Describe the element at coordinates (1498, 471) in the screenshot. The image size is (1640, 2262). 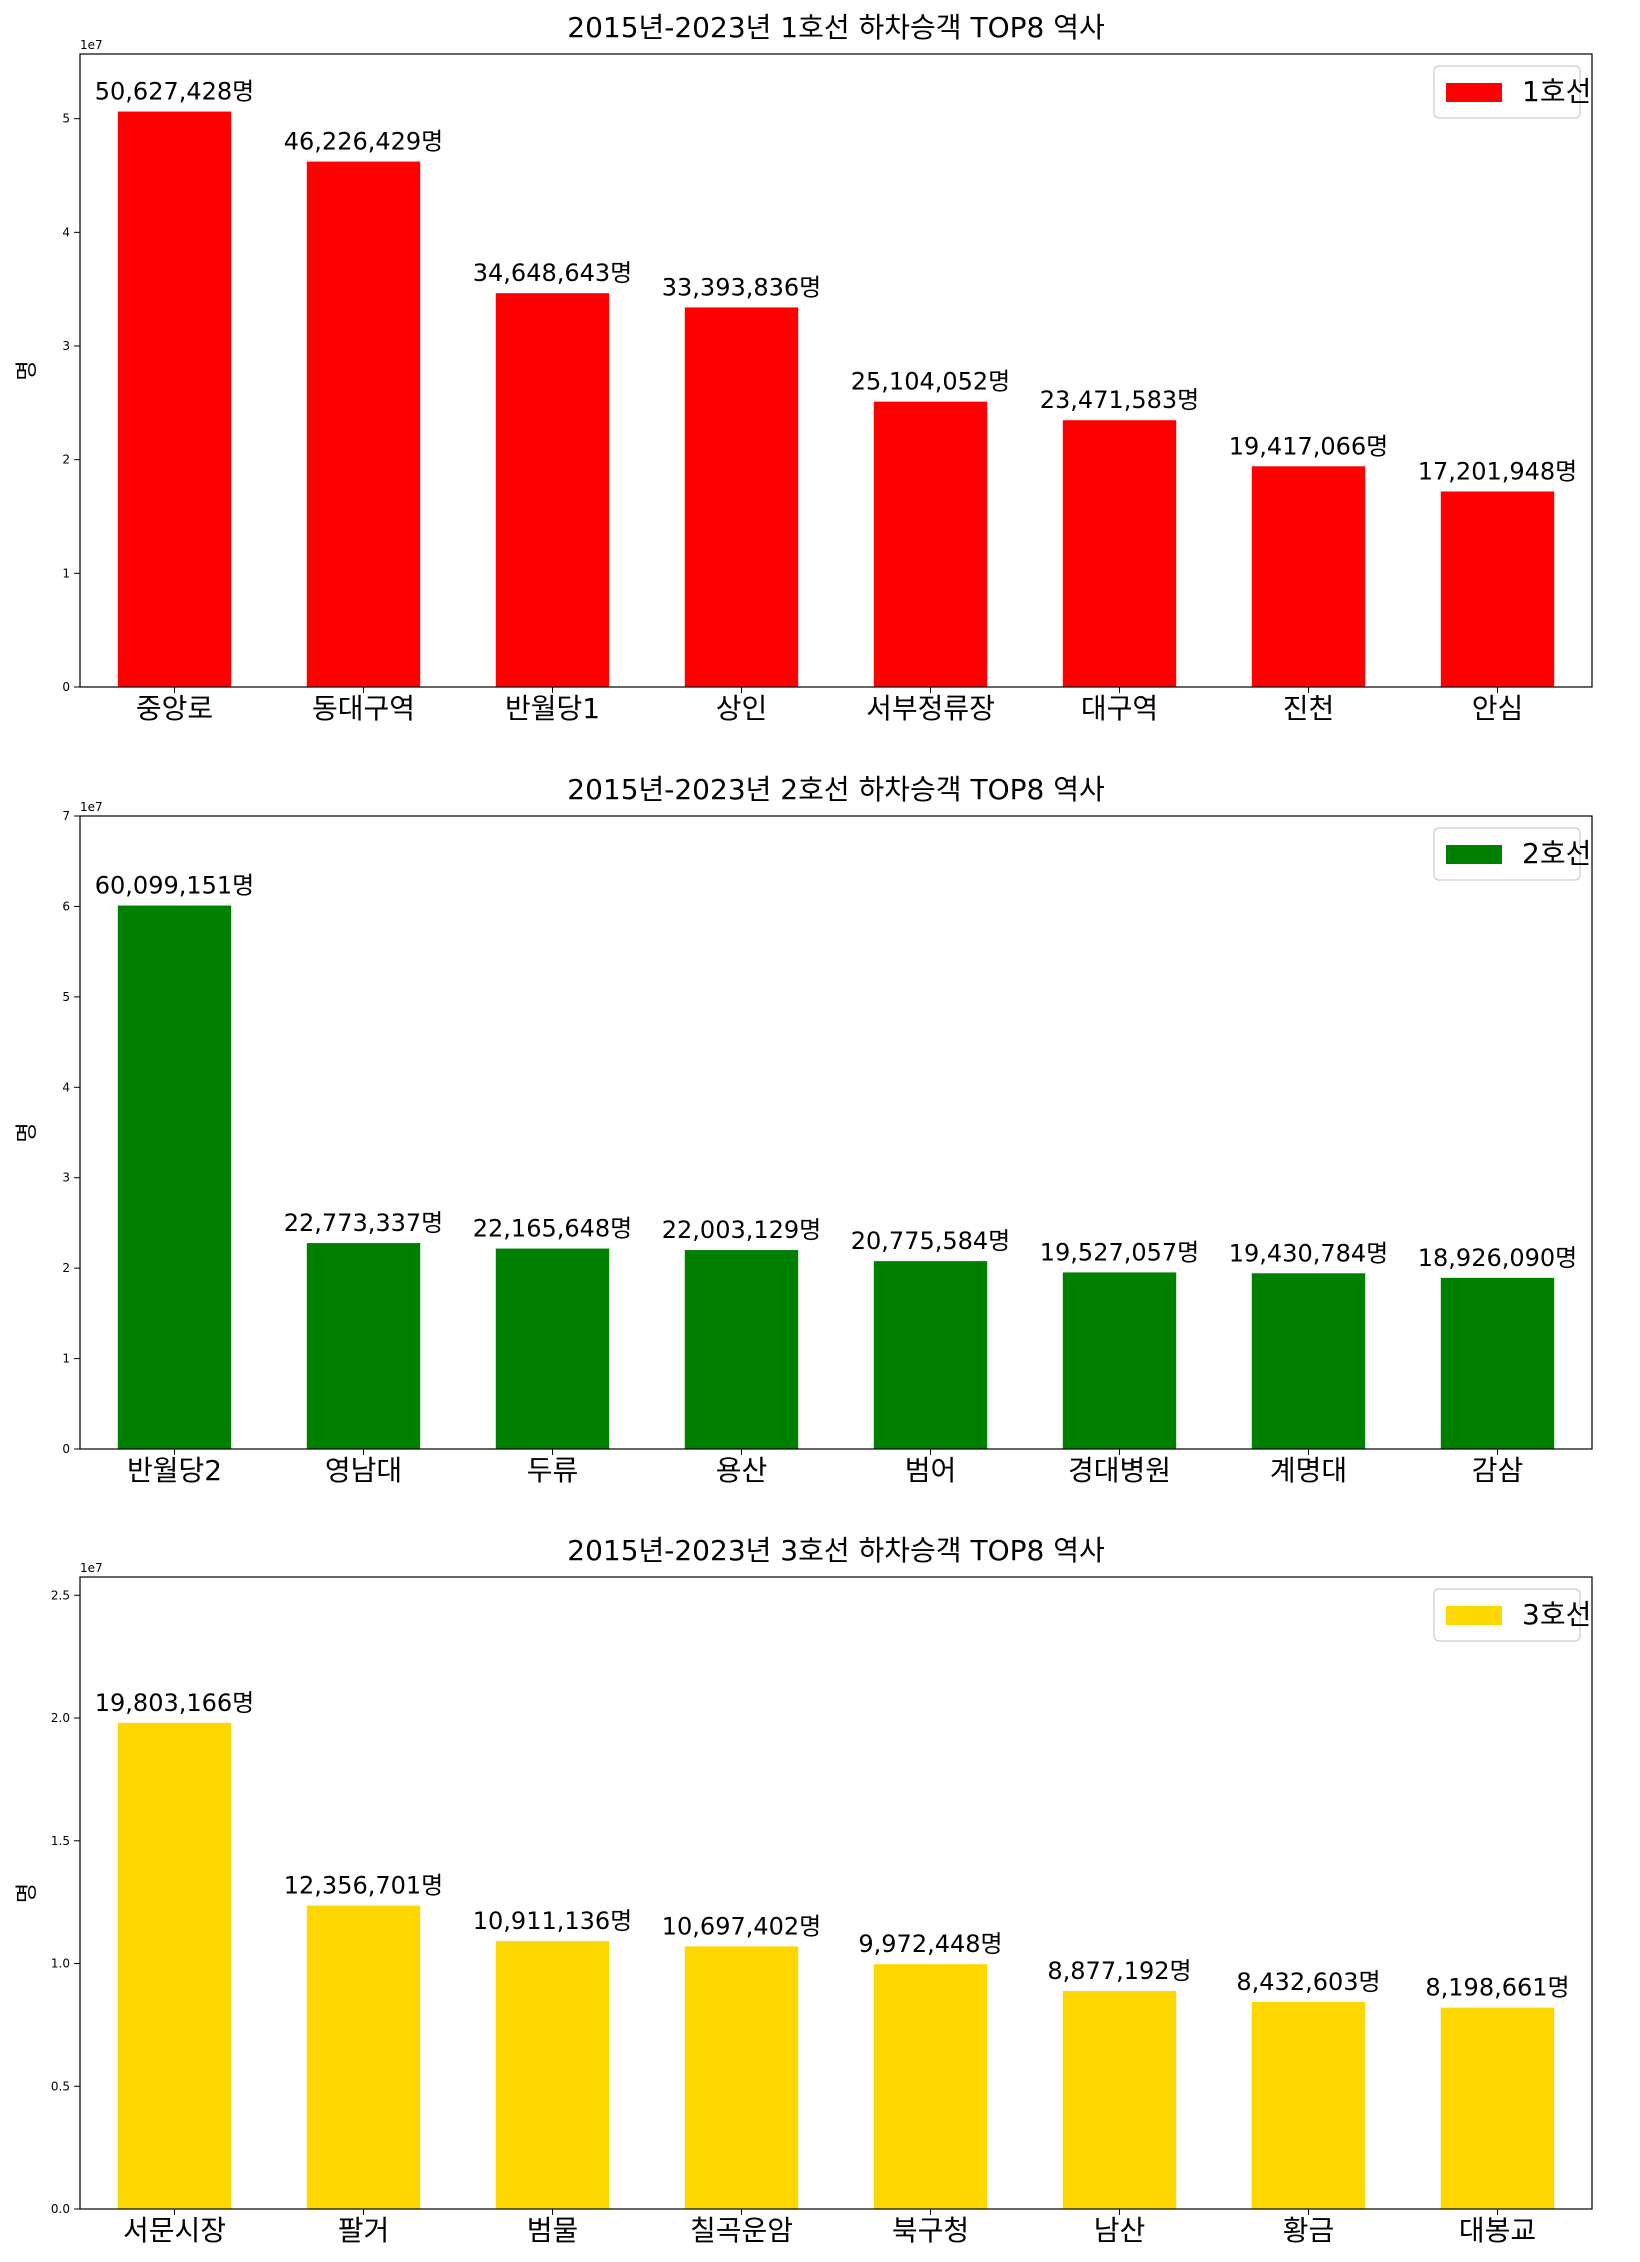
I see `bar-value-label: 17,201,948명` at that location.